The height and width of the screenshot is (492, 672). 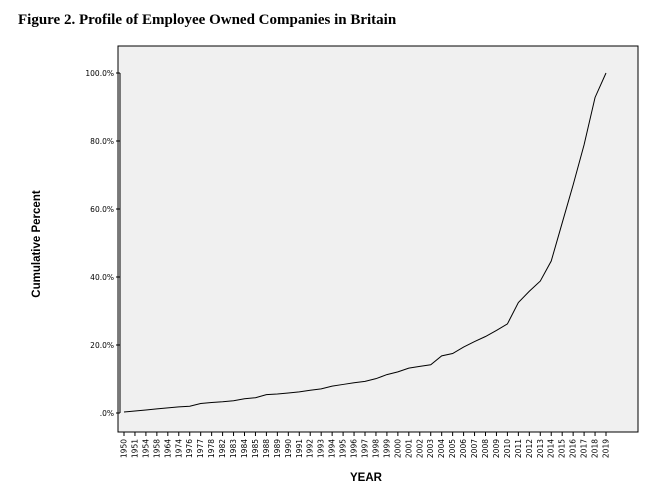 I want to click on x-tick-label: 2000, so click(x=397, y=448).